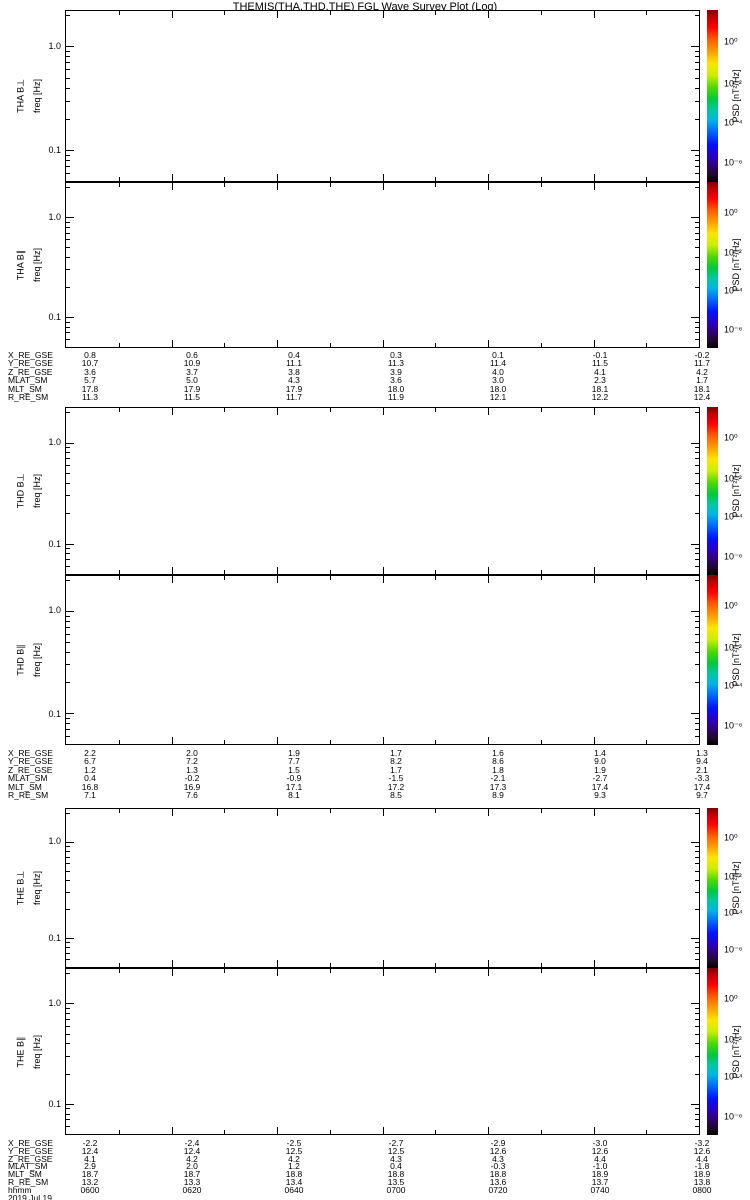  Describe the element at coordinates (396, 355) in the screenshot. I see `eph-value: 0.3` at that location.